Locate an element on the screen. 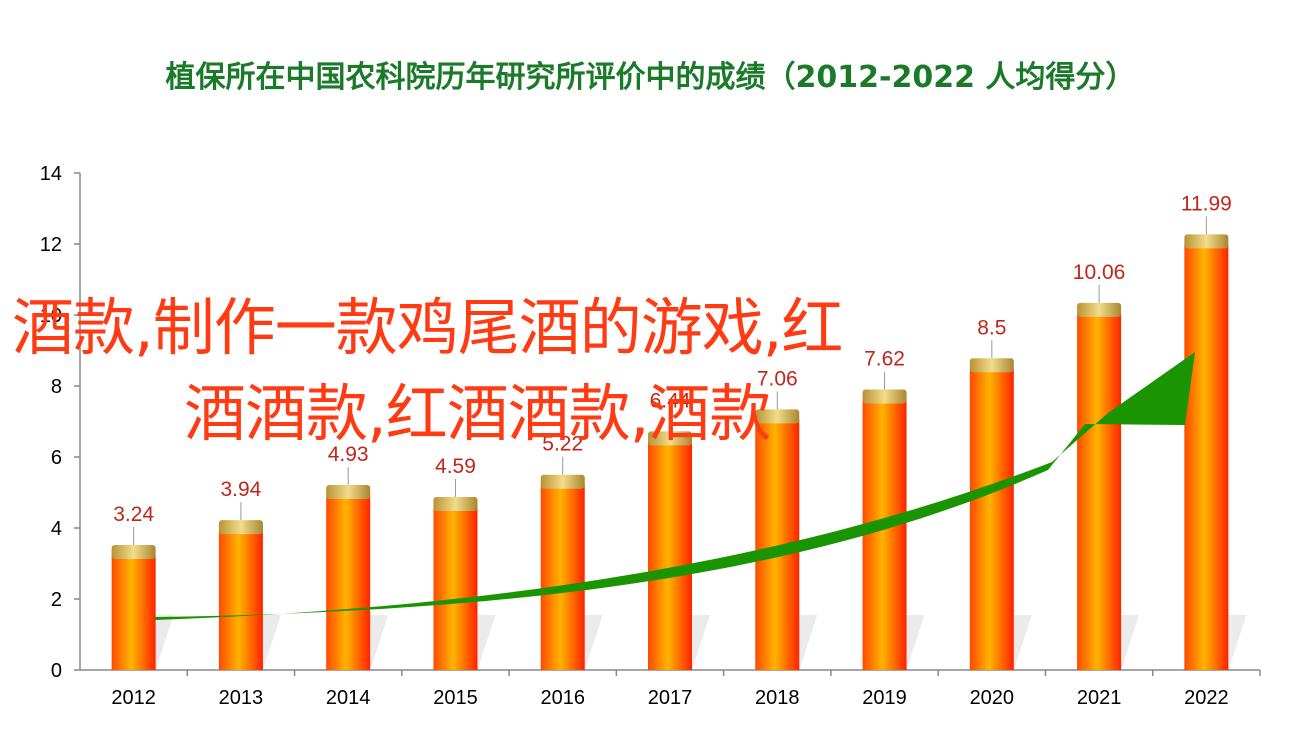 This screenshot has width=1301, height=730. y-tick-label: 8 is located at coordinates (56, 387).